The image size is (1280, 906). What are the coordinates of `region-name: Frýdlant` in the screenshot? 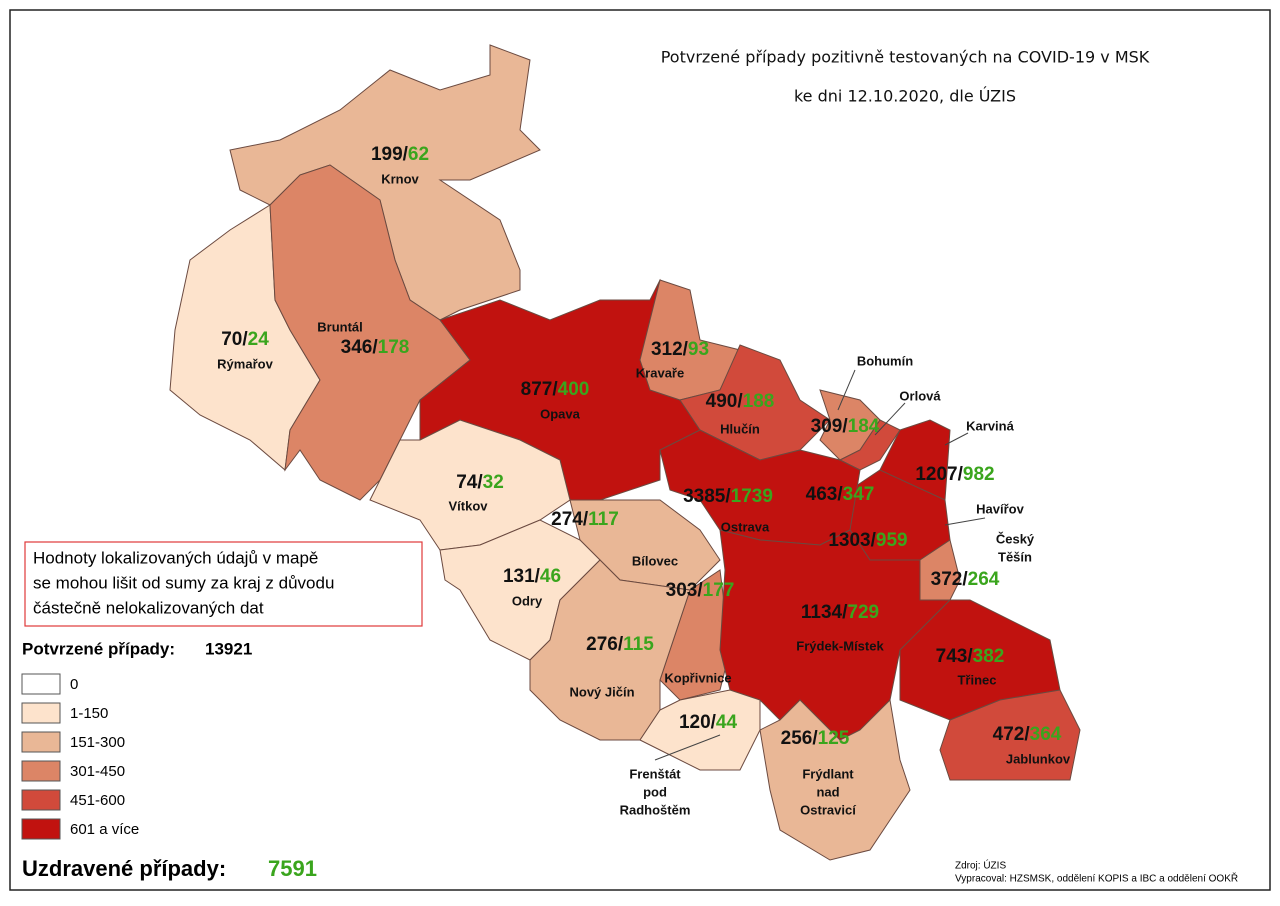 It's located at (828, 773).